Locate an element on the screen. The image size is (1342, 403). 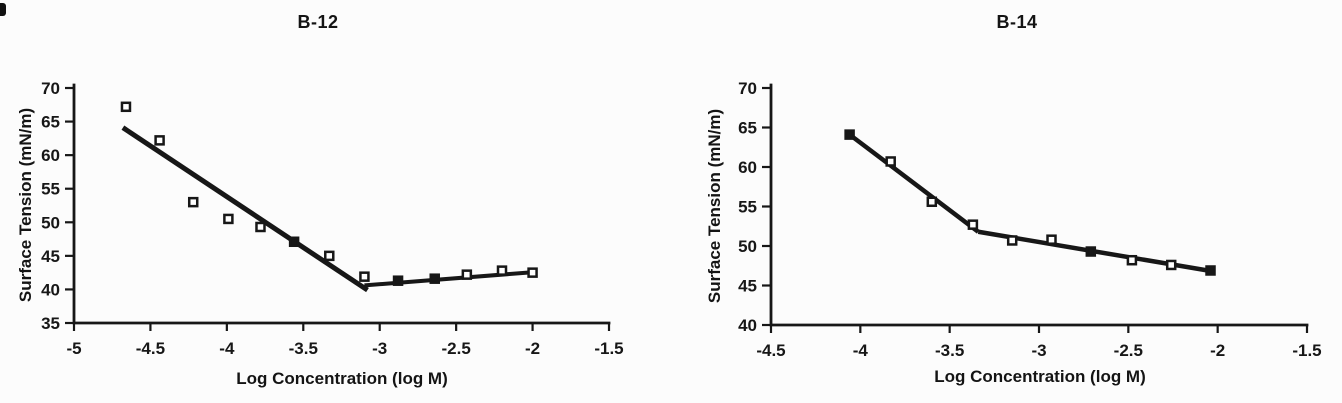
x-axis-label-b12: Log Concentration (log M) is located at coordinates (342, 378).